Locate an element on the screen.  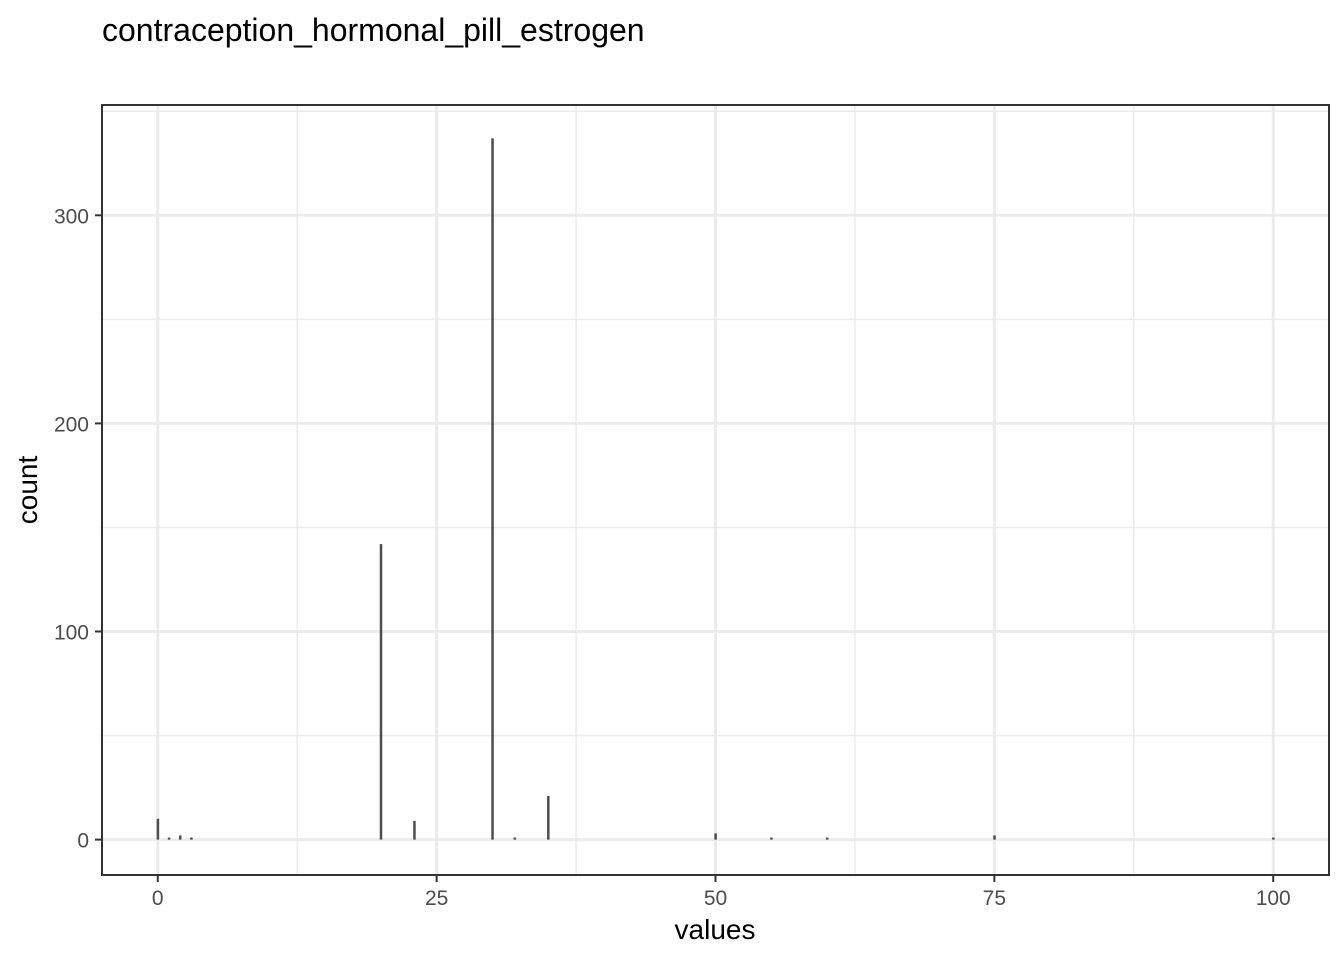
y-axis-title: count is located at coordinates (27, 490).